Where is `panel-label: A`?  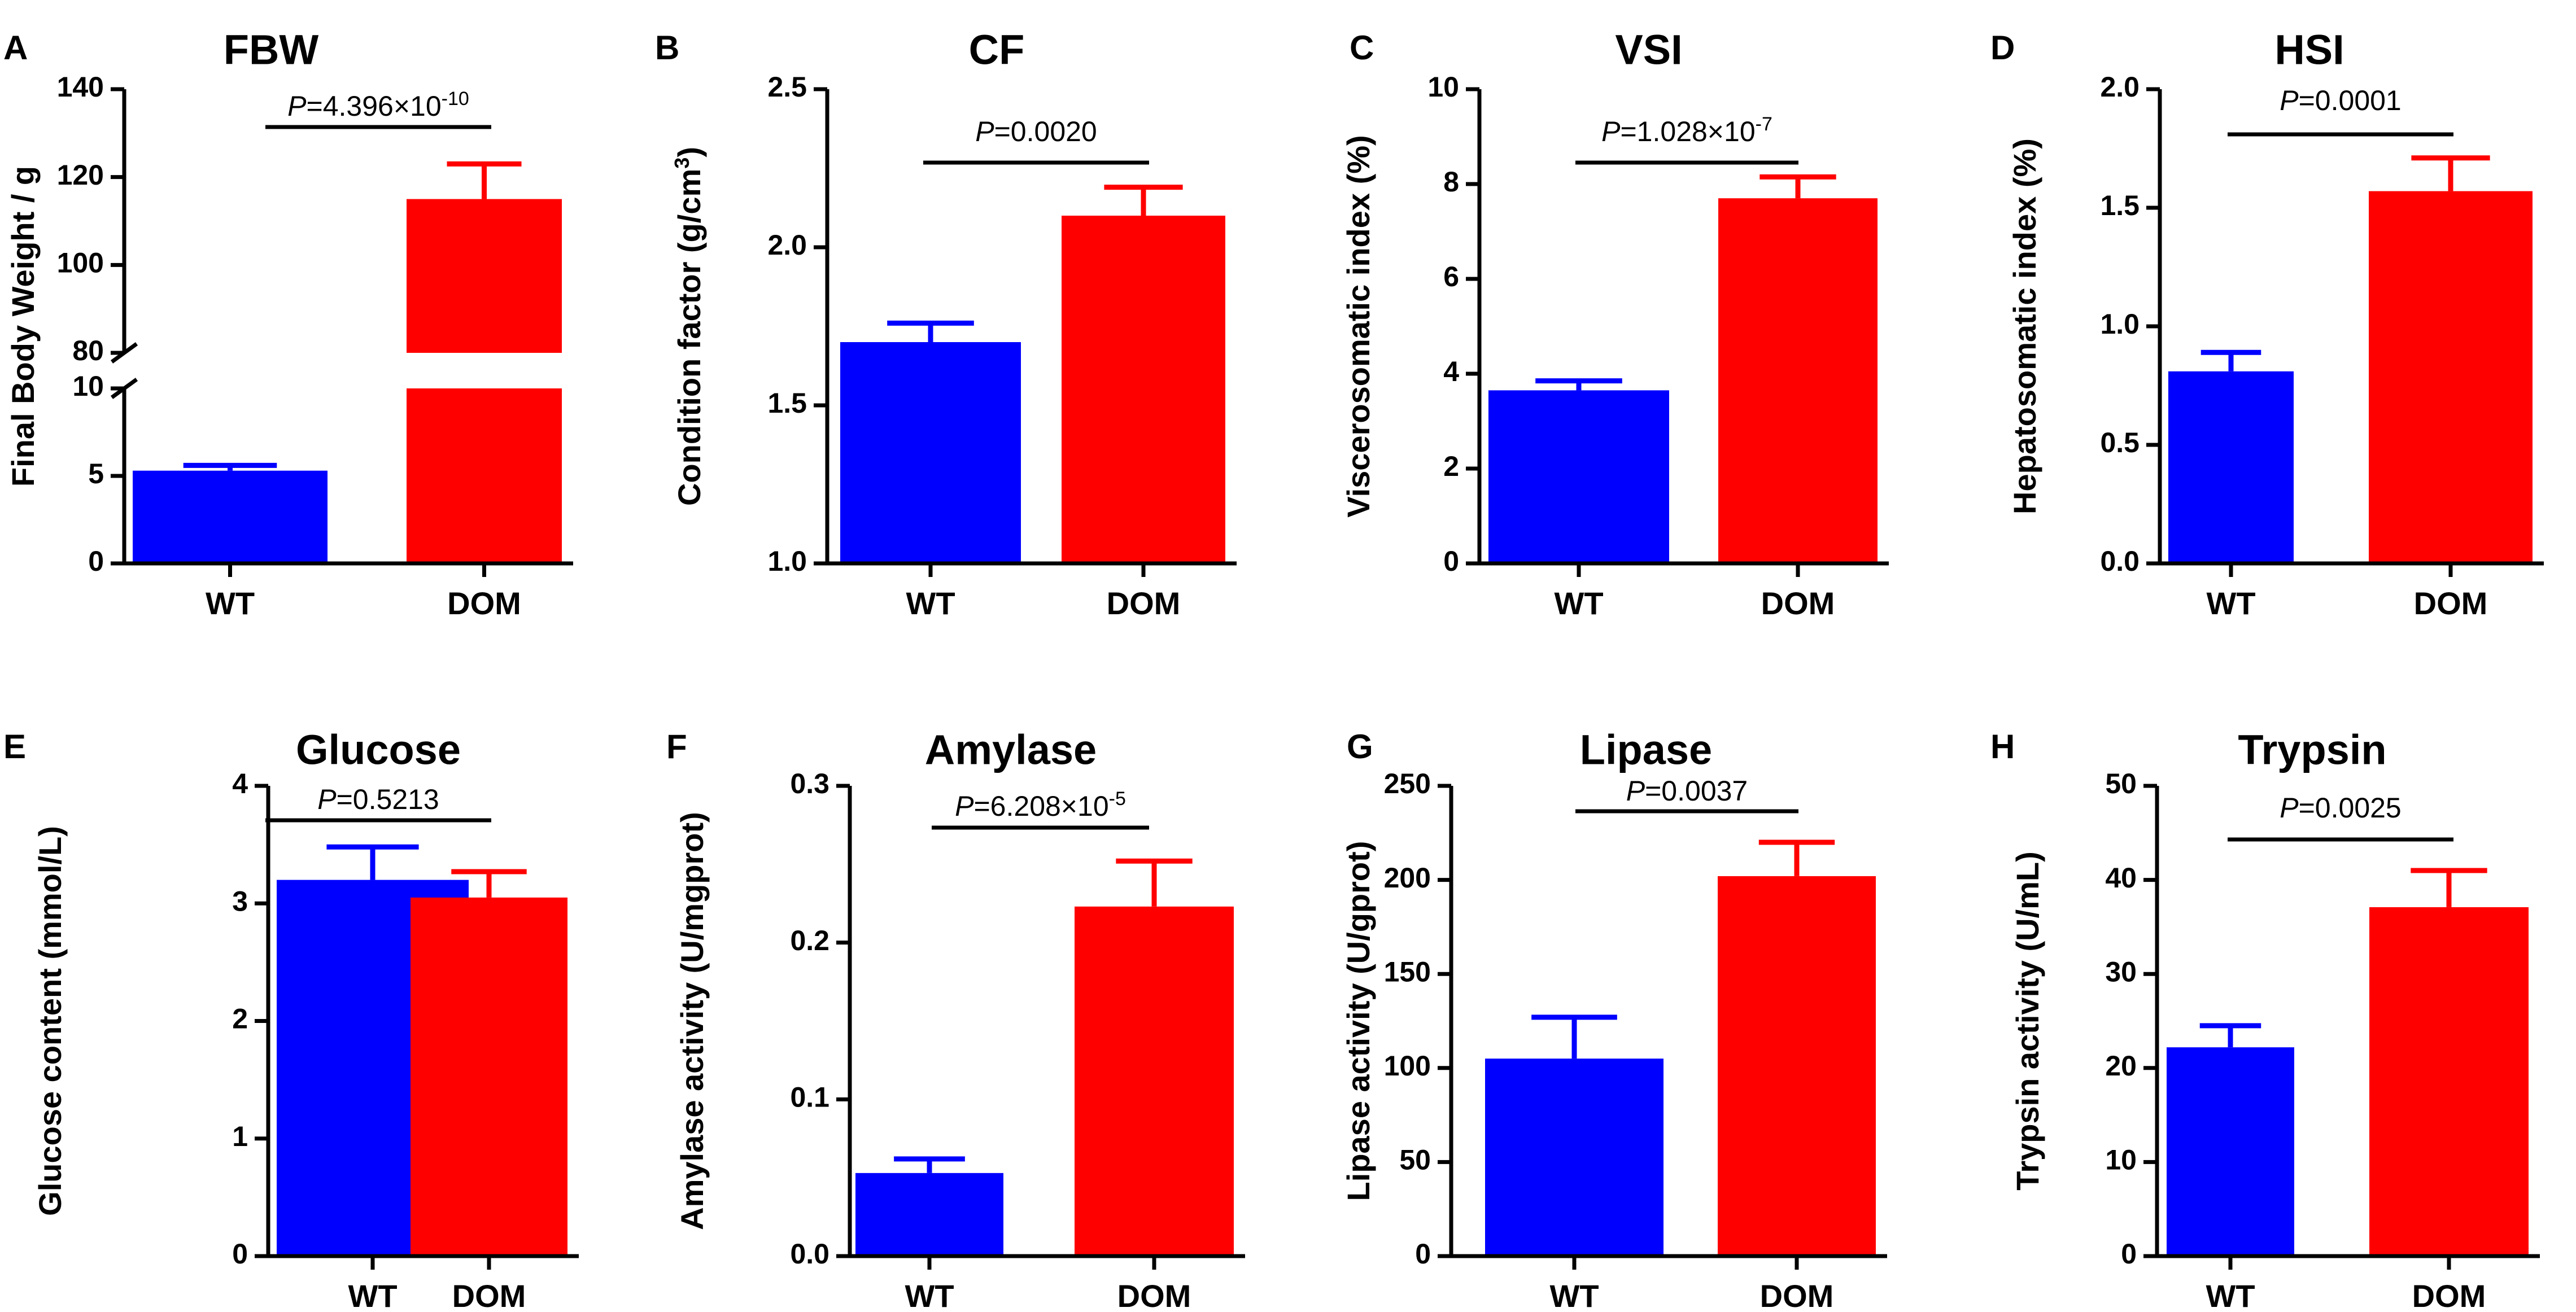
panel-label: A is located at coordinates (16, 48).